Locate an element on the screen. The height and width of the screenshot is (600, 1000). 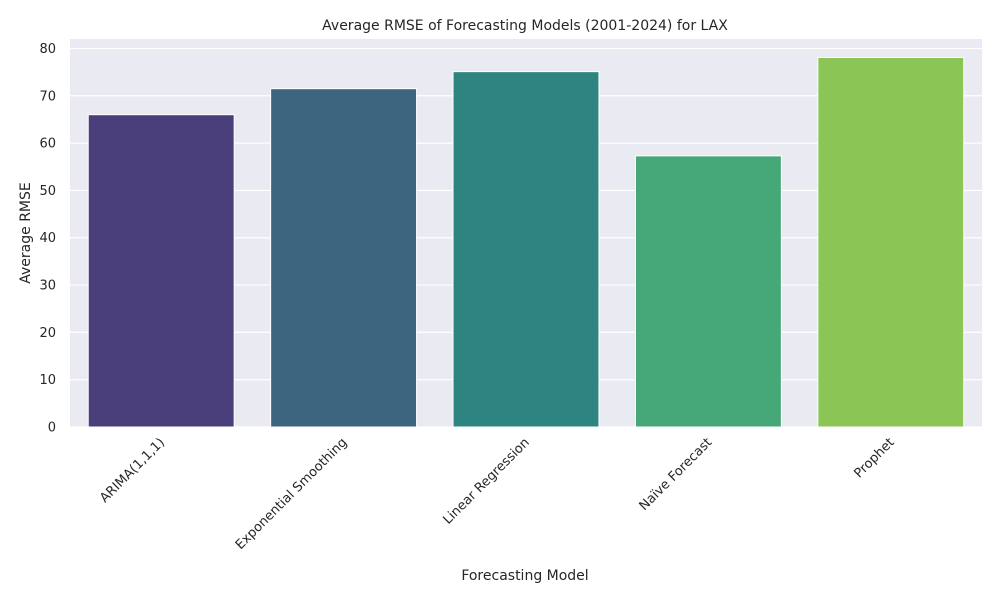
y-tick-label: 10 is located at coordinates (47, 380).